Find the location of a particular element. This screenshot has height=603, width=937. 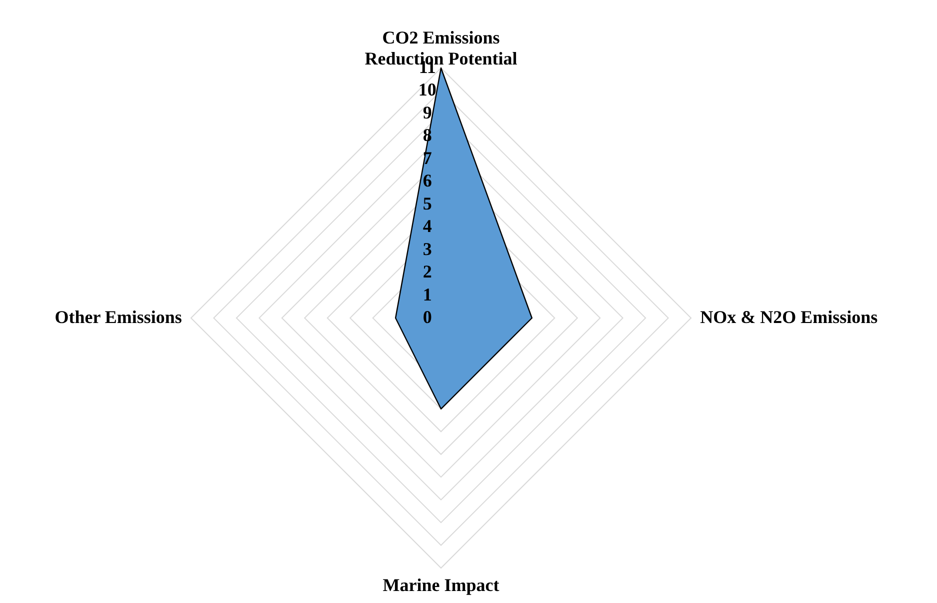

y-tick-label: 10 is located at coordinates (427, 90).